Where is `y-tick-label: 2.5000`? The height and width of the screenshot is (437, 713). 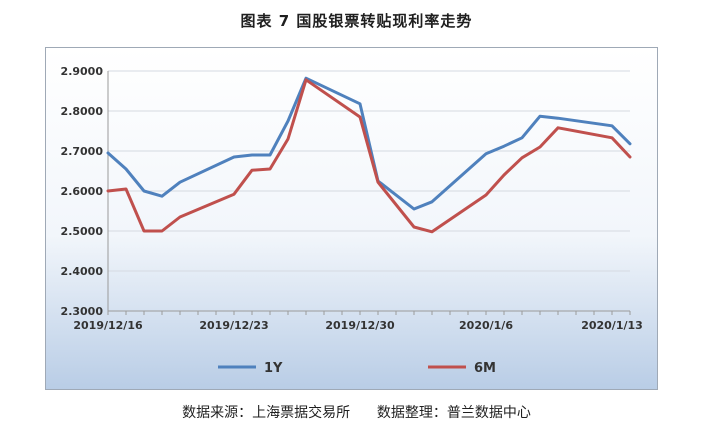 y-tick-label: 2.5000 is located at coordinates (82, 231).